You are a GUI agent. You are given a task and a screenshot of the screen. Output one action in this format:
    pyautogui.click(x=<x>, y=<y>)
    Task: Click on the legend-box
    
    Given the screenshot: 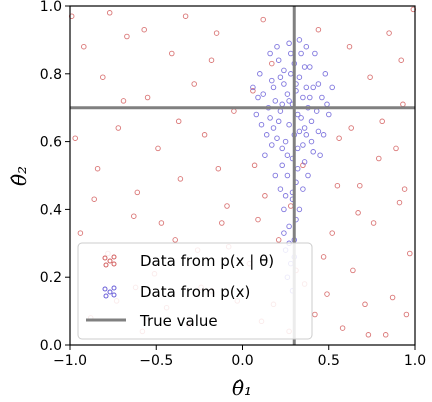 What is the action you would take?
    pyautogui.click(x=195, y=291)
    